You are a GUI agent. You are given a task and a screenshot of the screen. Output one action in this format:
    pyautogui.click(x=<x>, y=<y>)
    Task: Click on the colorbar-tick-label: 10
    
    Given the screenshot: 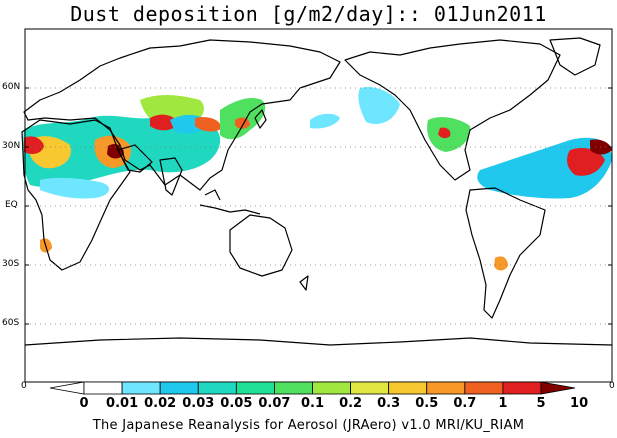 What is the action you would take?
    pyautogui.click(x=579, y=403)
    